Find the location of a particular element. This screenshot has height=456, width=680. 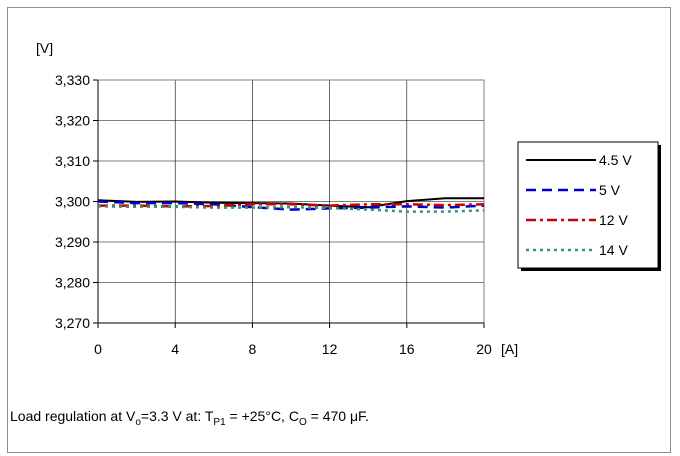

y-tick-label: 3,300 is located at coordinates (72, 202).